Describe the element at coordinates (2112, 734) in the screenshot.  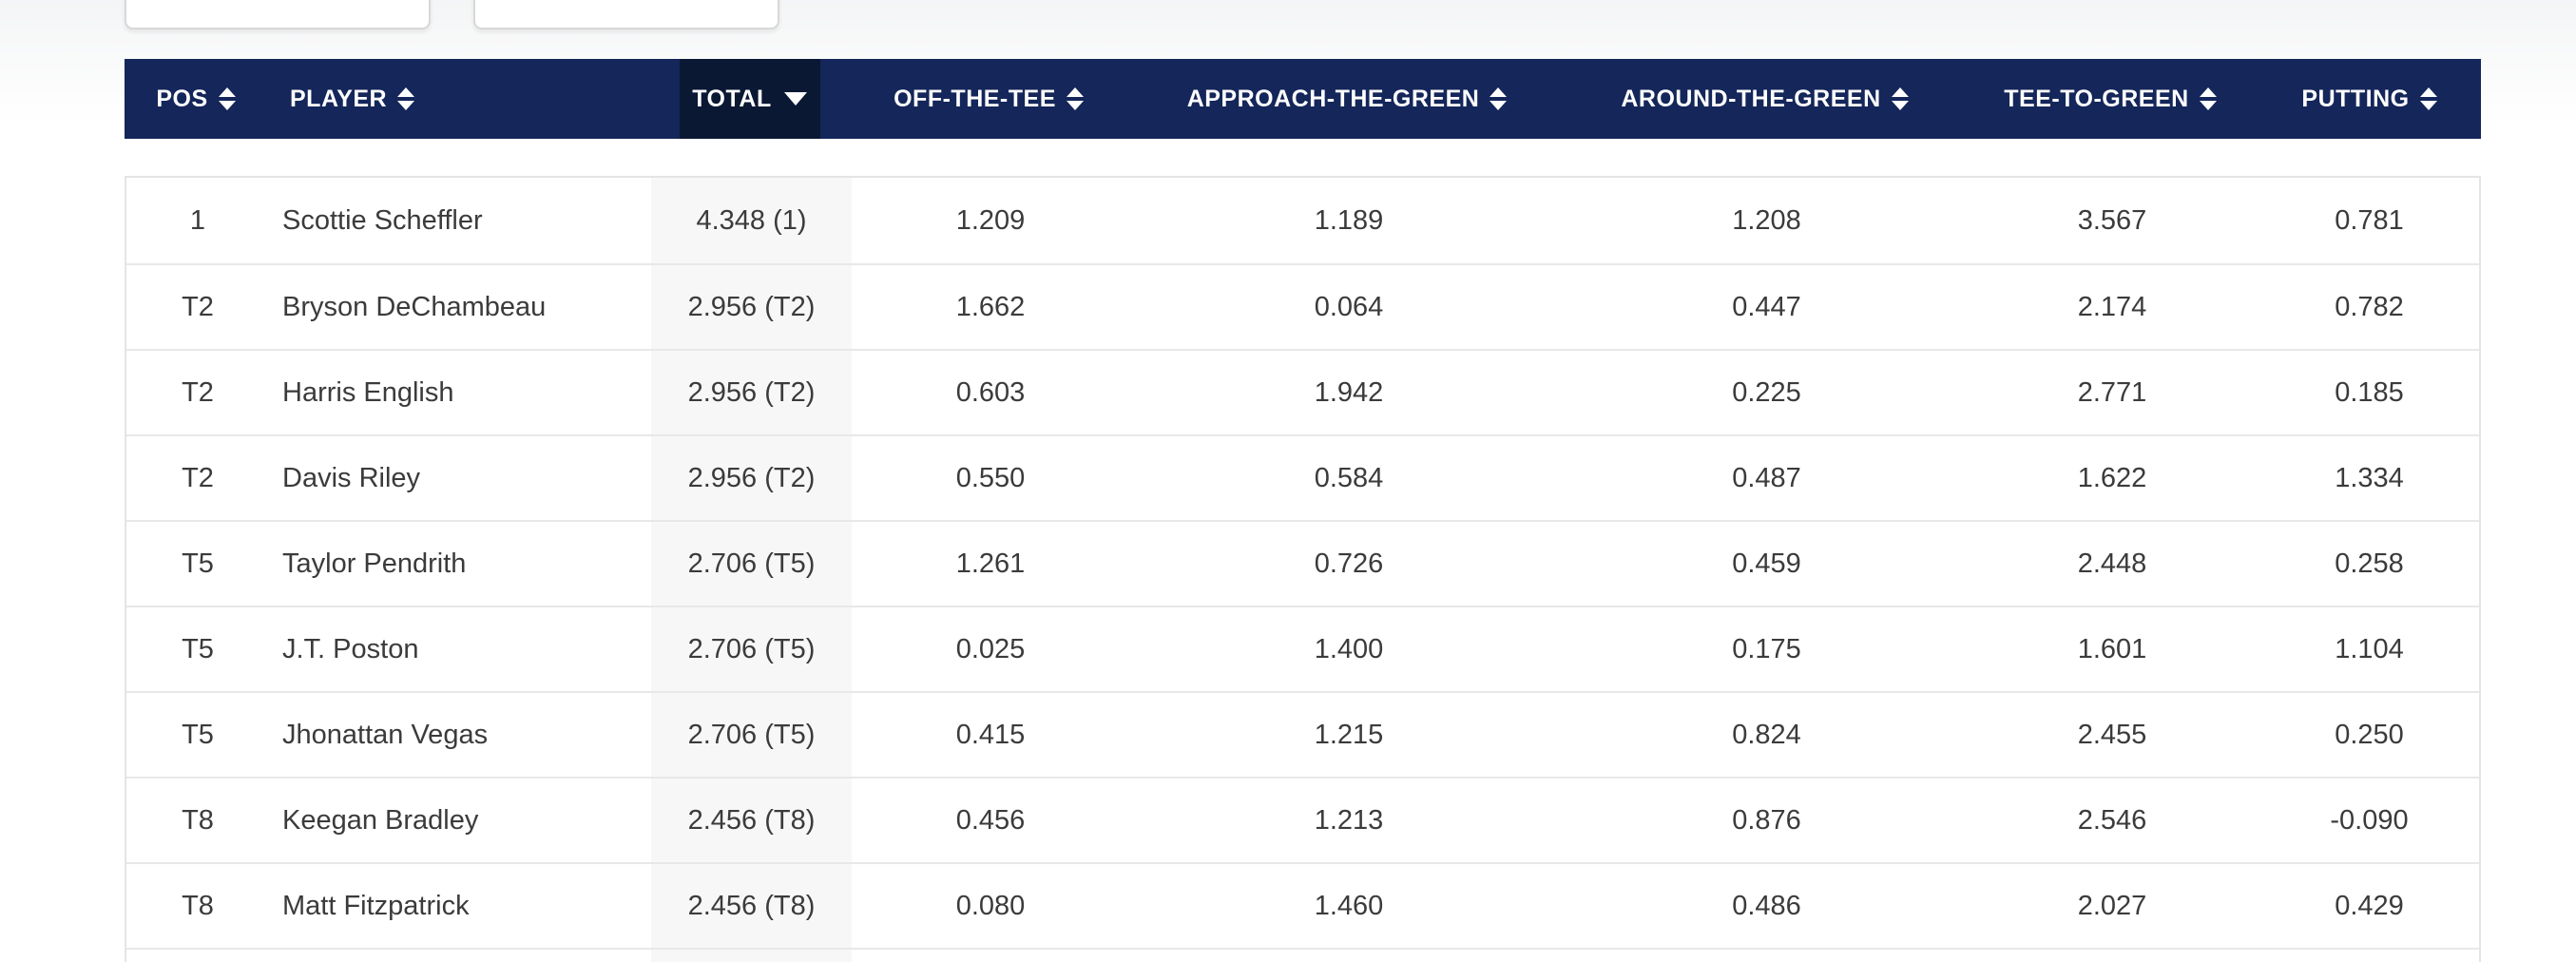
I see `tee-to-green-cell: 2.455` at that location.